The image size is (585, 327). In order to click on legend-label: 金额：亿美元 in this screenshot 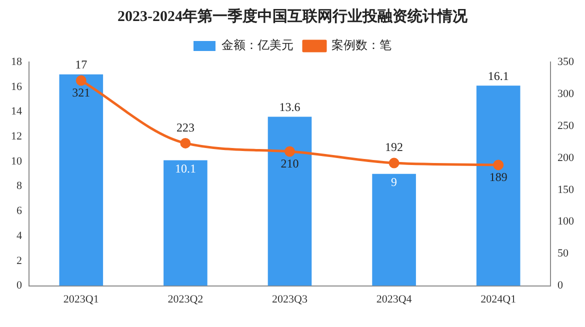, I will do `click(258, 45)`.